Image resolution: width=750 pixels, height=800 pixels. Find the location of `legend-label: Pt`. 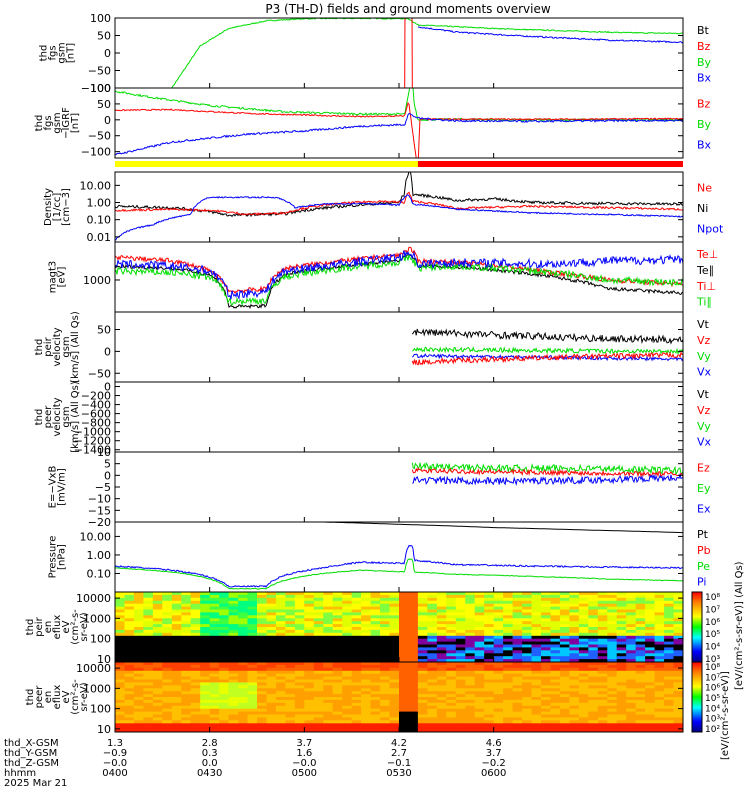

legend-label: Pt is located at coordinates (703, 534).